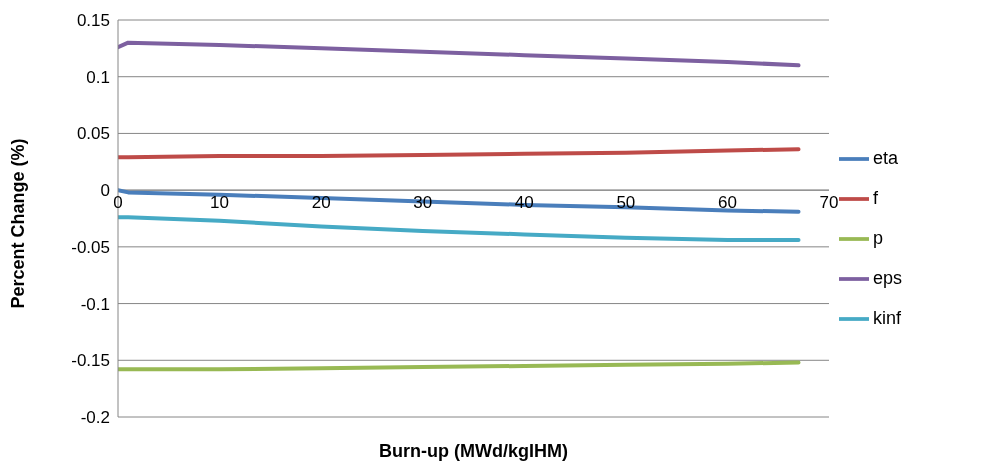 The image size is (1007, 475). What do you see at coordinates (887, 317) in the screenshot?
I see `legend-label: kinf` at bounding box center [887, 317].